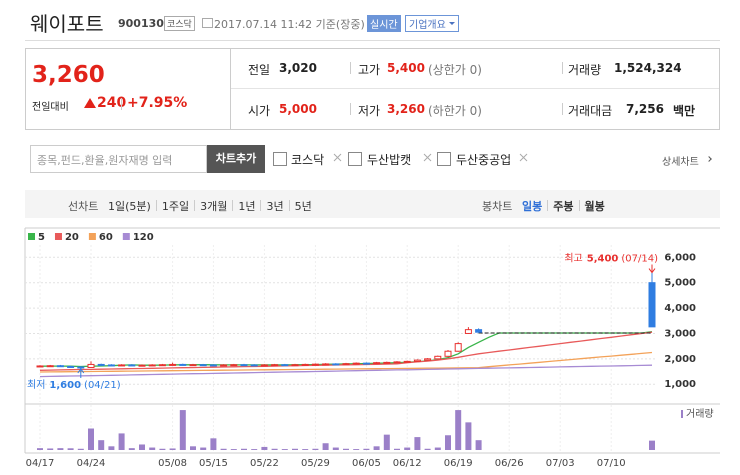  Describe the element at coordinates (427, 25) in the screenshot. I see `overview-text: 기업개요` at that location.